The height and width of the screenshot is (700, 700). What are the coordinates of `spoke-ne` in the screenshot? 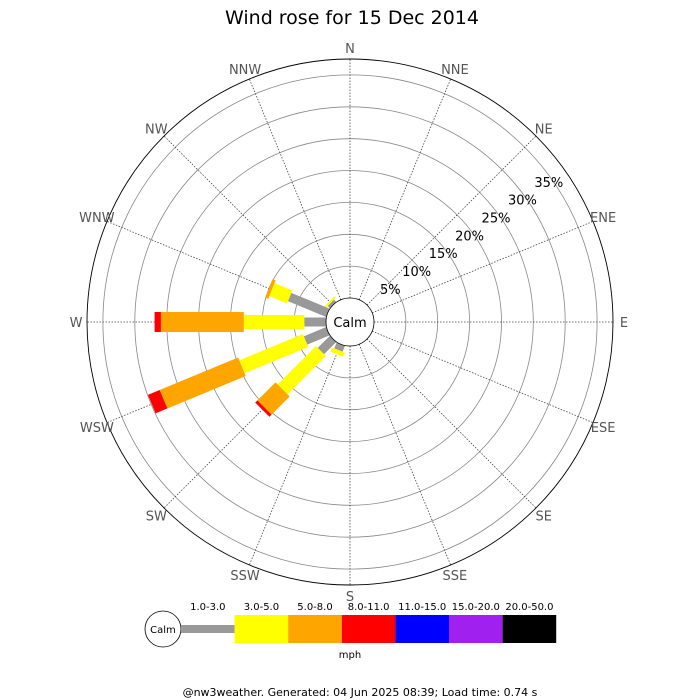 It's located at (451, 220).